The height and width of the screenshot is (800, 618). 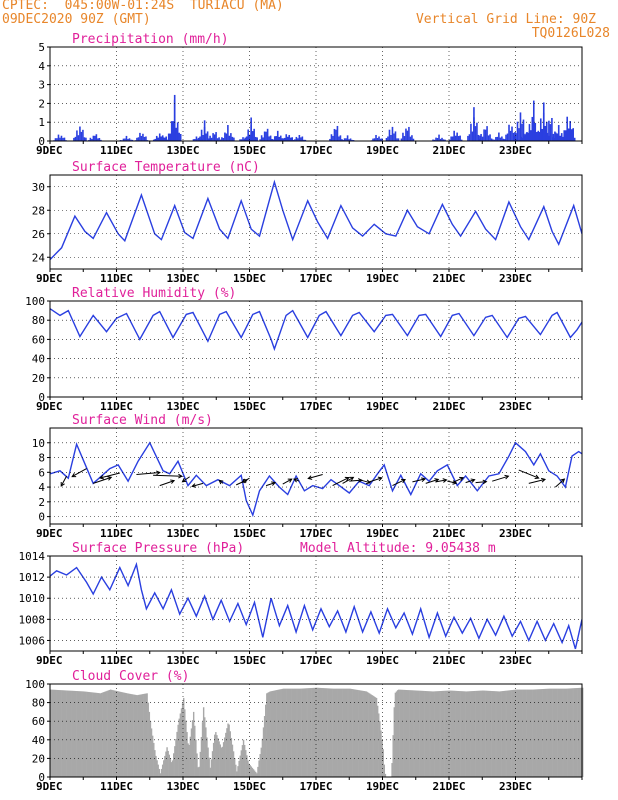 What do you see at coordinates (470, 481) in the screenshot?
I see `wind-vector` at bounding box center [470, 481].